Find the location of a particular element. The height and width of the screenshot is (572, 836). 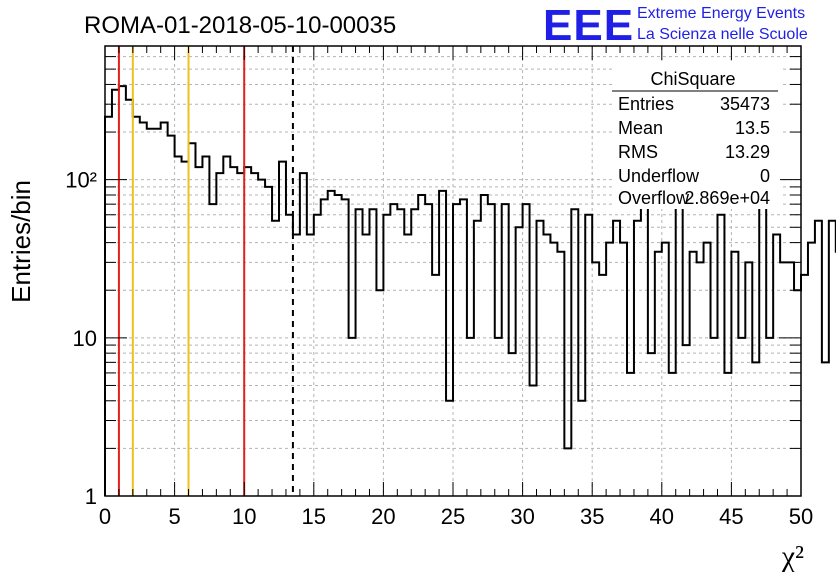

stats-title: ChiSquare is located at coordinates (692, 79).